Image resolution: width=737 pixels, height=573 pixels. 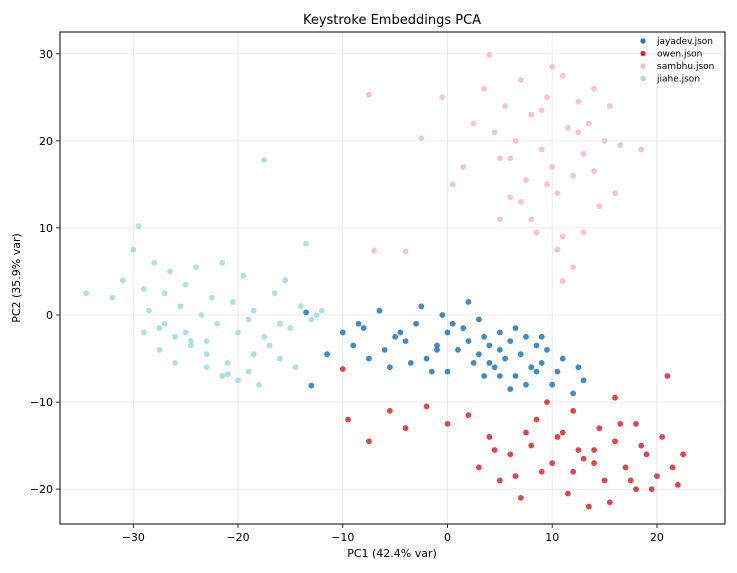 What do you see at coordinates (684, 42) in the screenshot?
I see `legend-label: jayadev.json` at bounding box center [684, 42].